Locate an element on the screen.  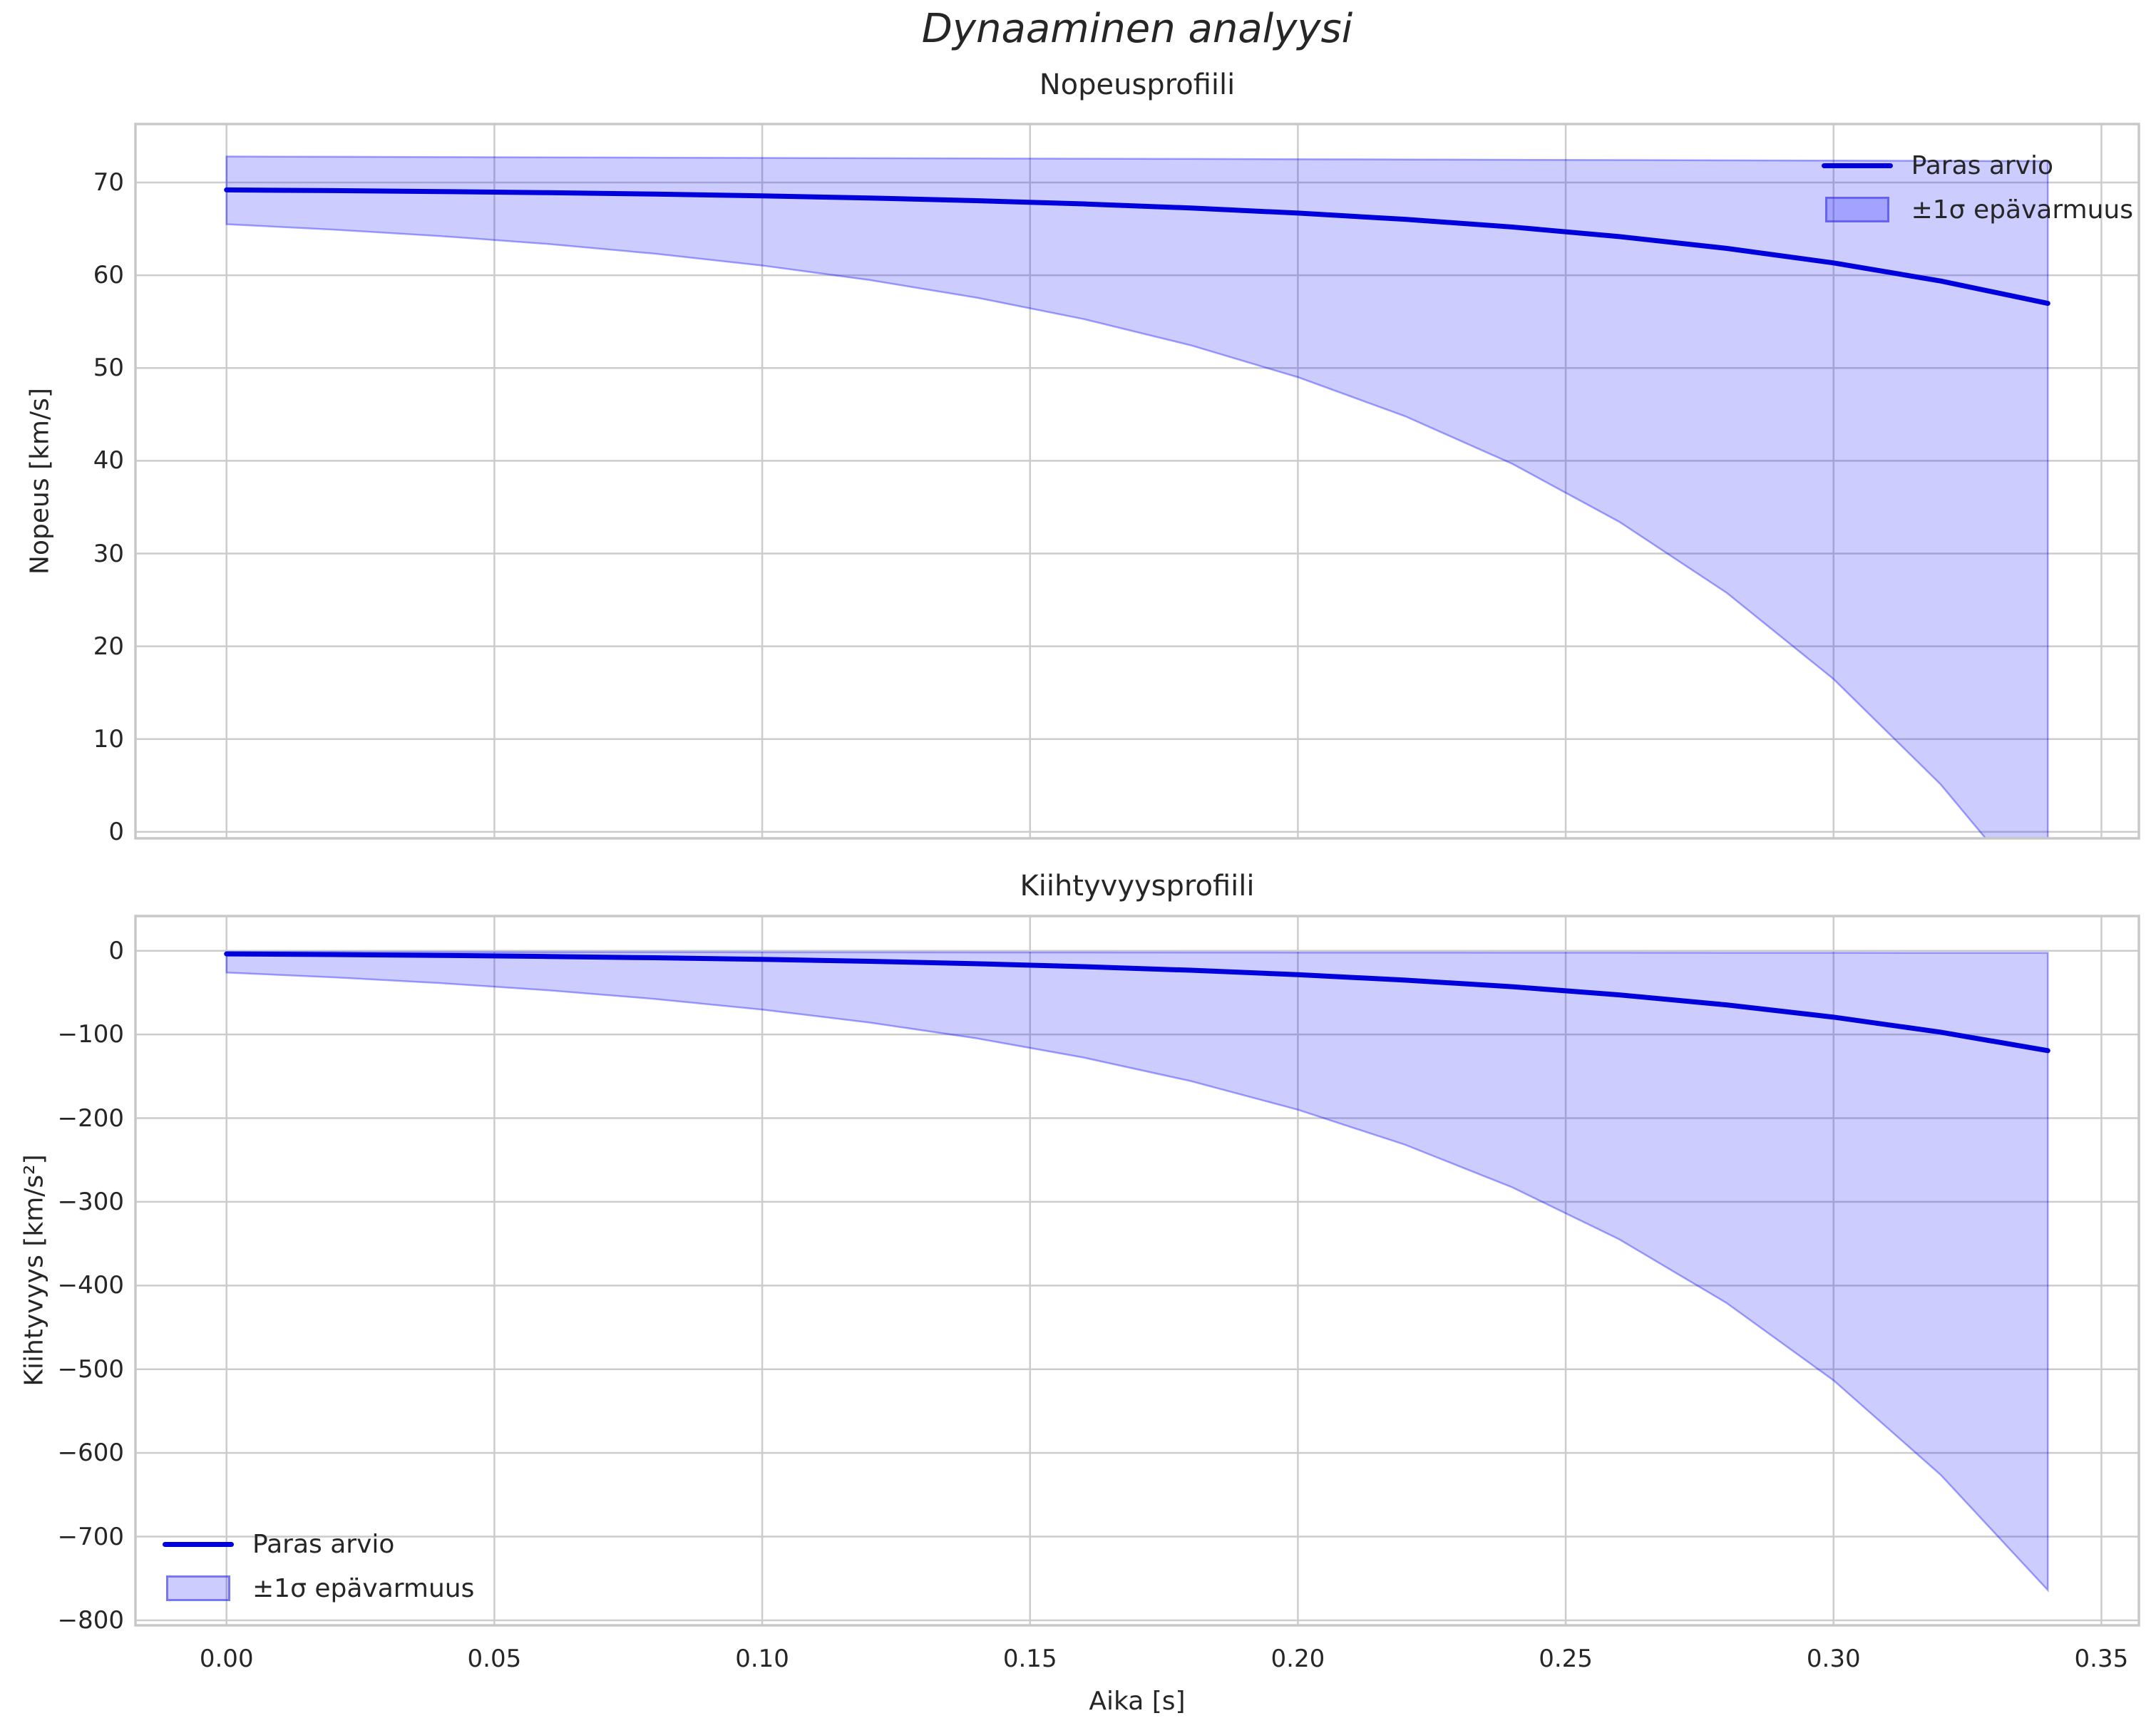
legend-acceleration: Paras arvio ±1σ epävarmuus is located at coordinates (318, 1566).